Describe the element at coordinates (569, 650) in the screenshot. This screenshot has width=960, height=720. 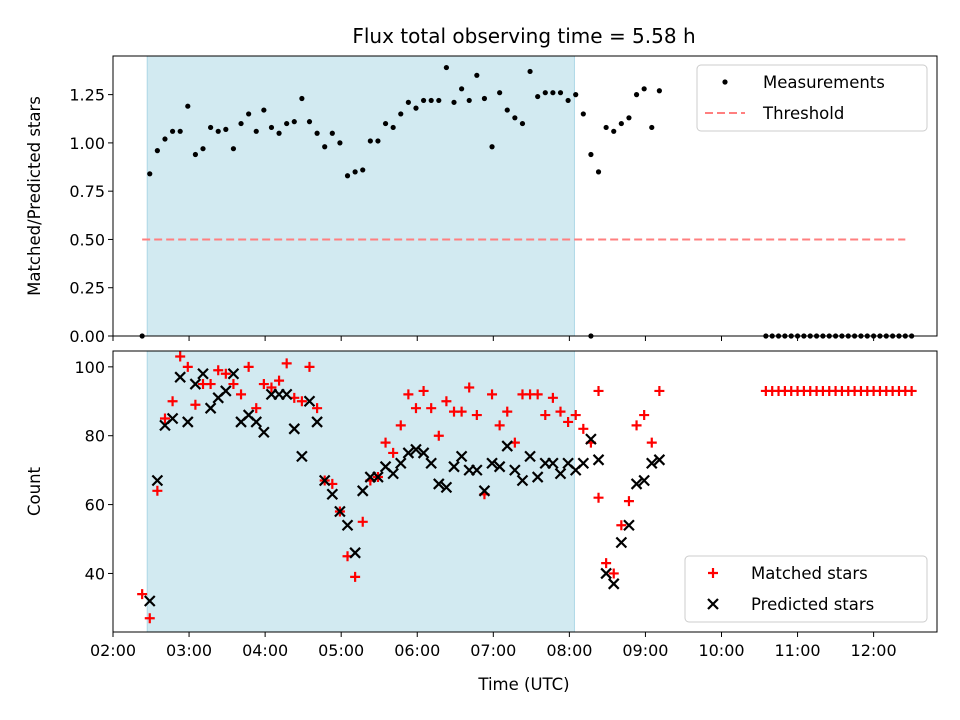
I see `x-tick-label: 08:00` at that location.